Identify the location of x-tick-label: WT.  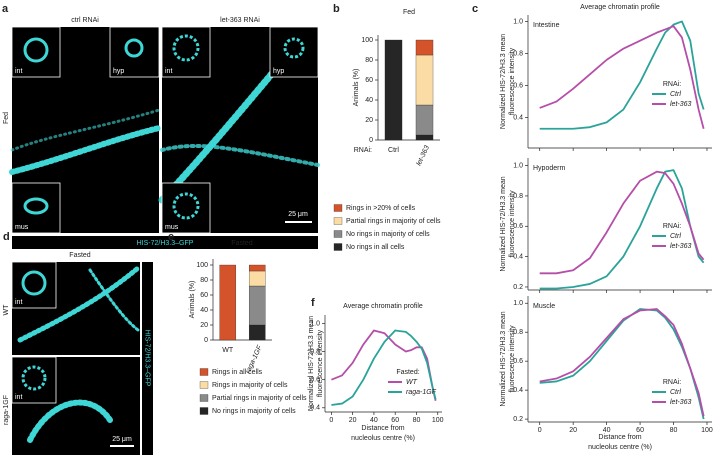
(228, 350).